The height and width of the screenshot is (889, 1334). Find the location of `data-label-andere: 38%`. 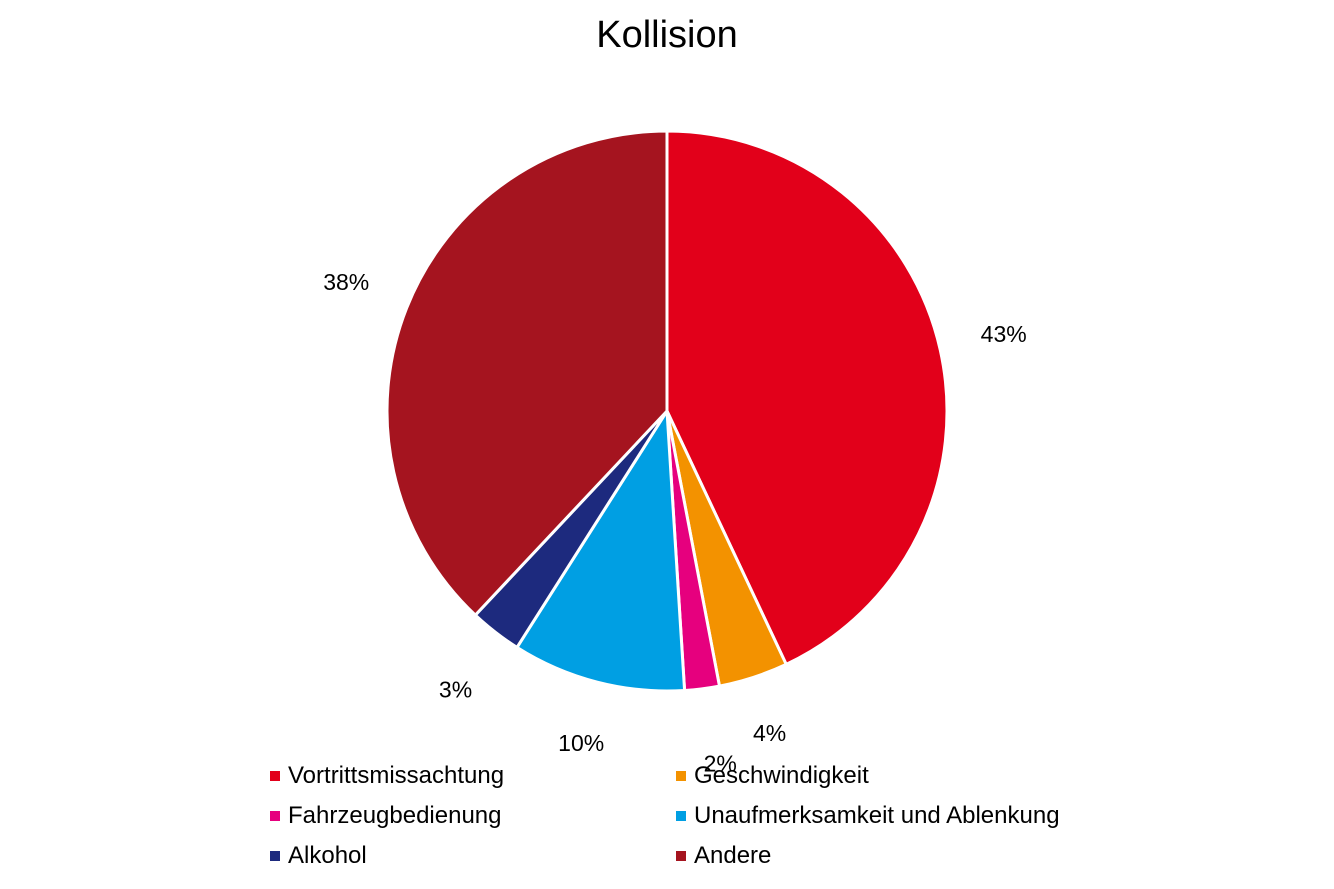

data-label-andere: 38% is located at coordinates (346, 282).